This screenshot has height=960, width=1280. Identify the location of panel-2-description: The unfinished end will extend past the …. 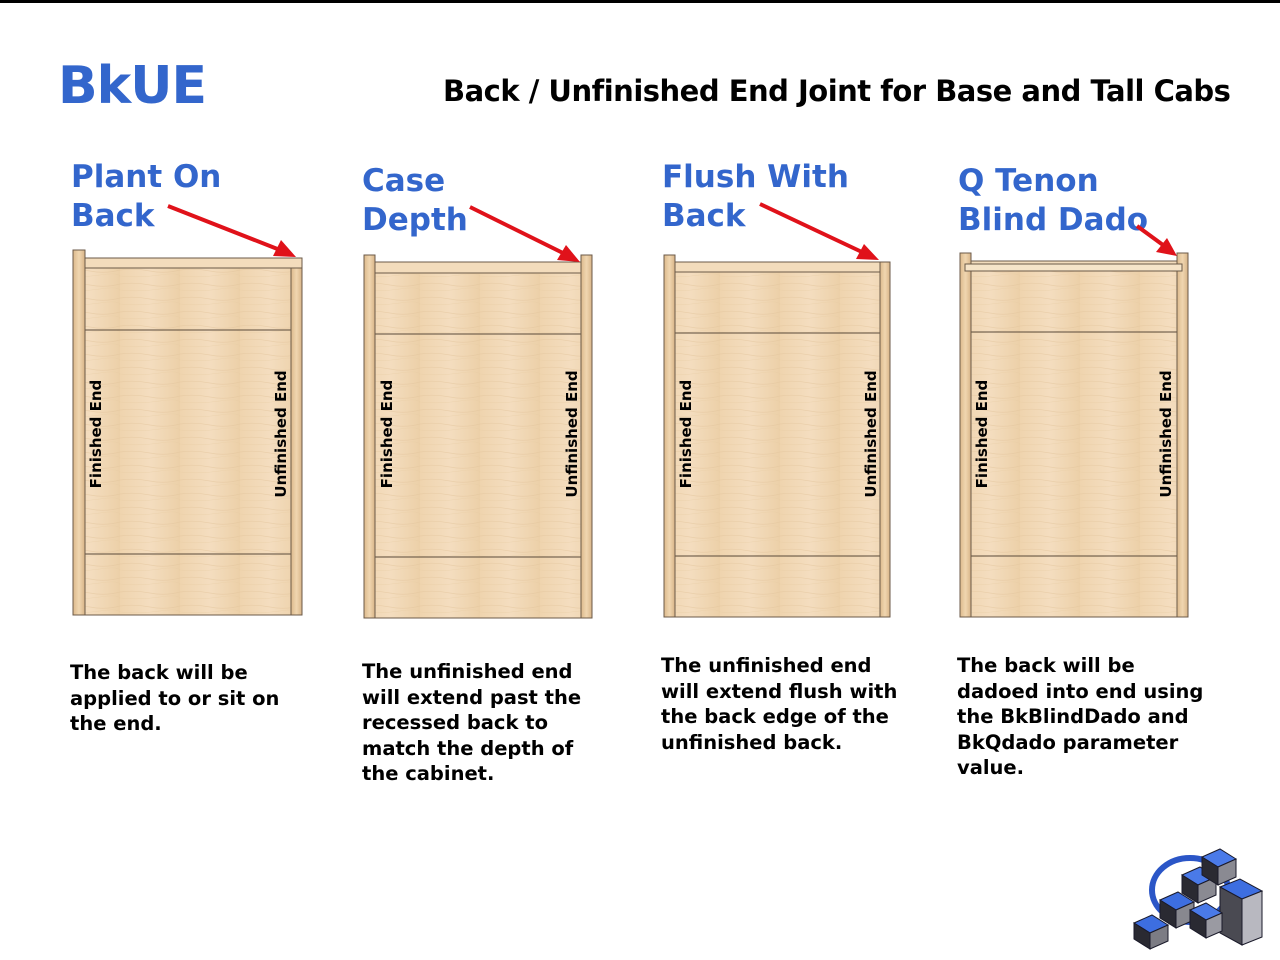
(472, 722).